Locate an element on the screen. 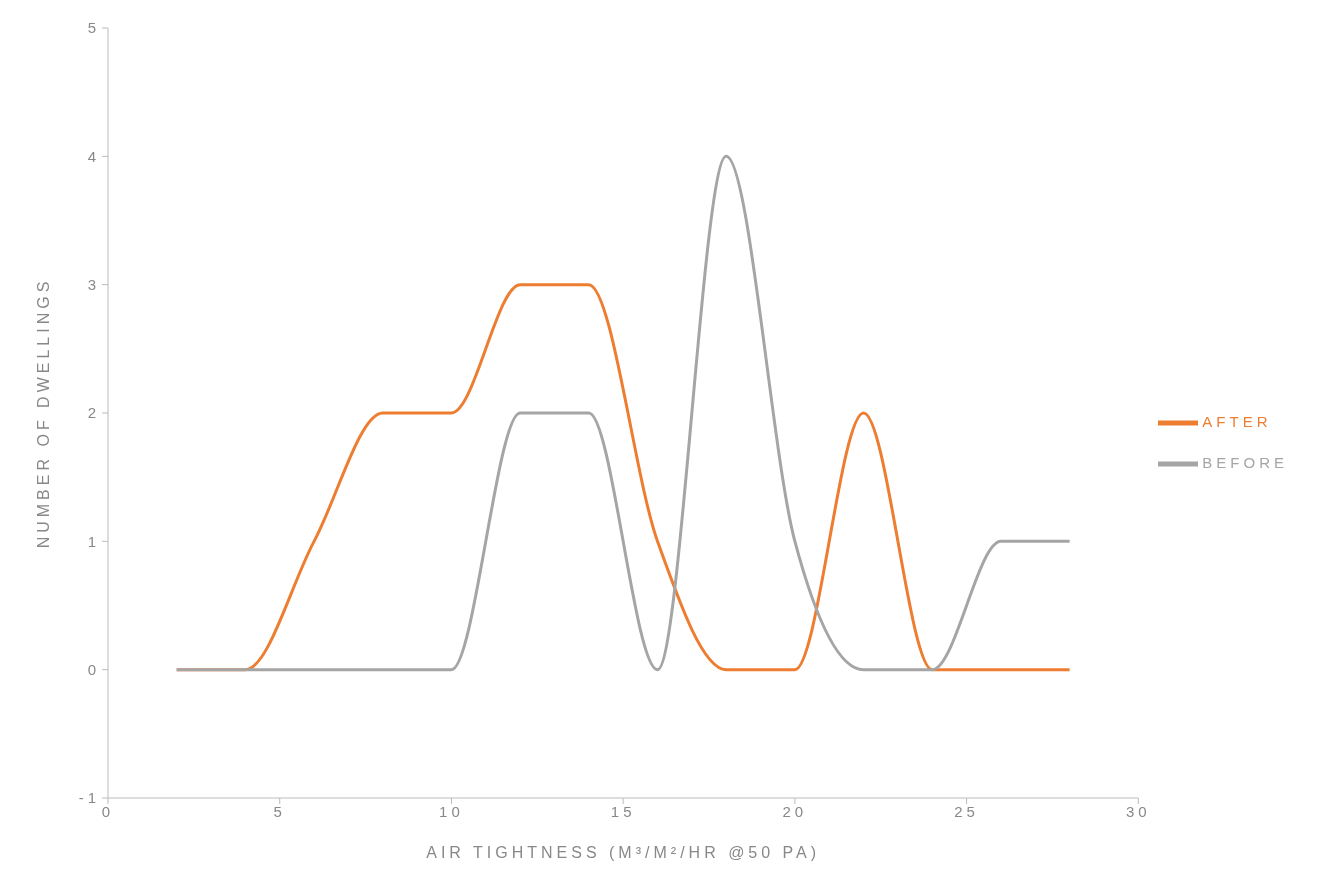 The width and height of the screenshot is (1334, 895). x-tick-label: 25 is located at coordinates (966, 811).